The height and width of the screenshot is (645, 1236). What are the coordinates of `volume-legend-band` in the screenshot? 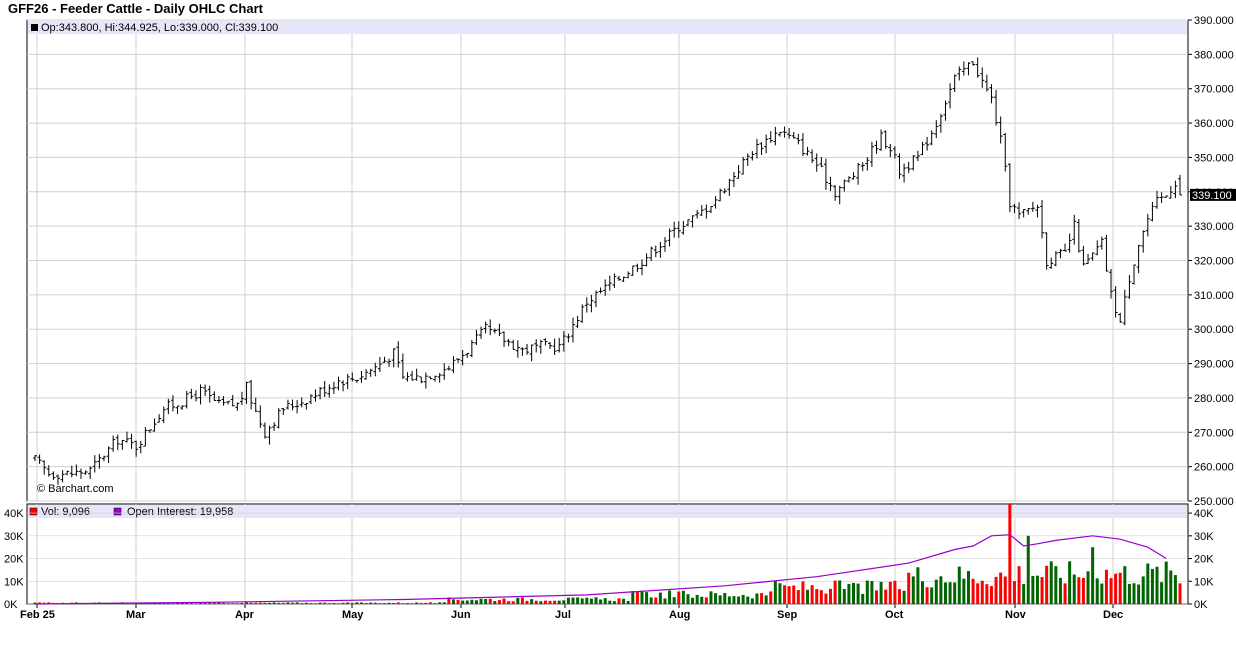 It's located at (607, 511).